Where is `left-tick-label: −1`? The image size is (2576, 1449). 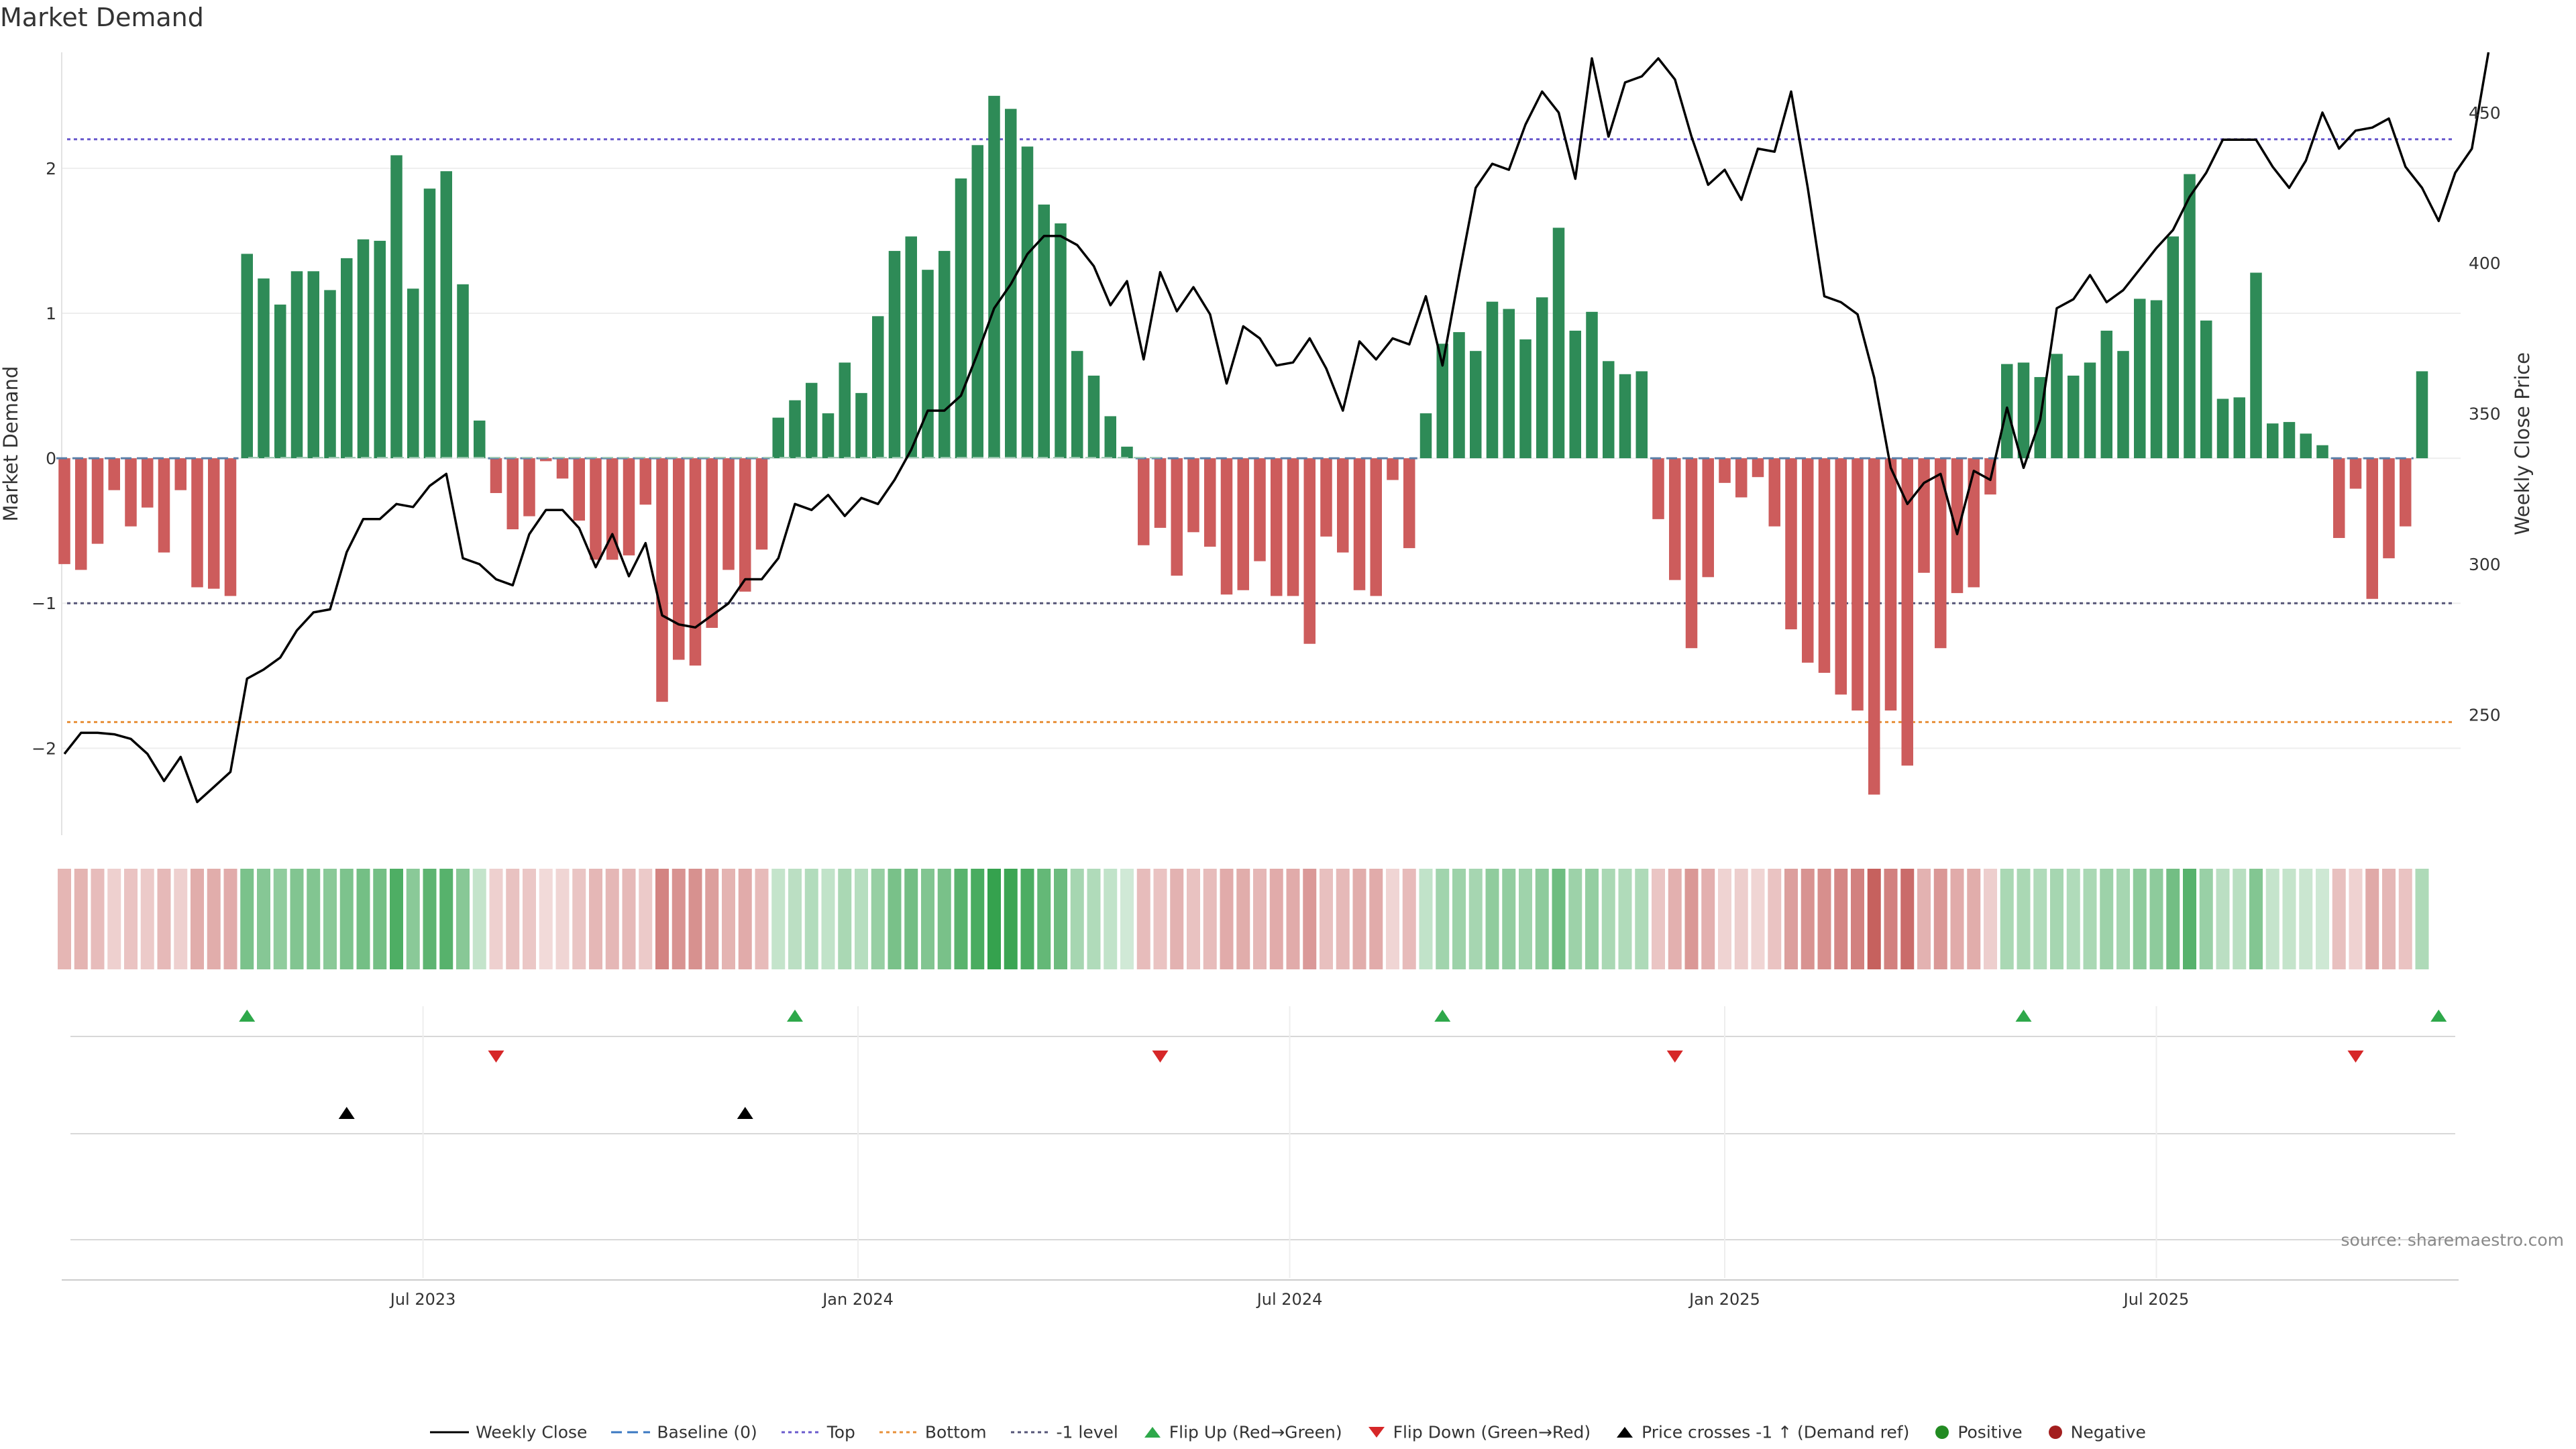
left-tick-label: −1 is located at coordinates (44, 603).